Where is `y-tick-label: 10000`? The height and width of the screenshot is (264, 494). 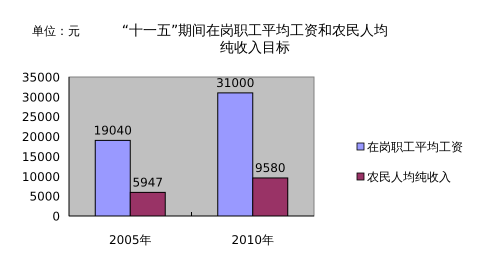
y-tick-label: 10000 is located at coordinates (41, 177).